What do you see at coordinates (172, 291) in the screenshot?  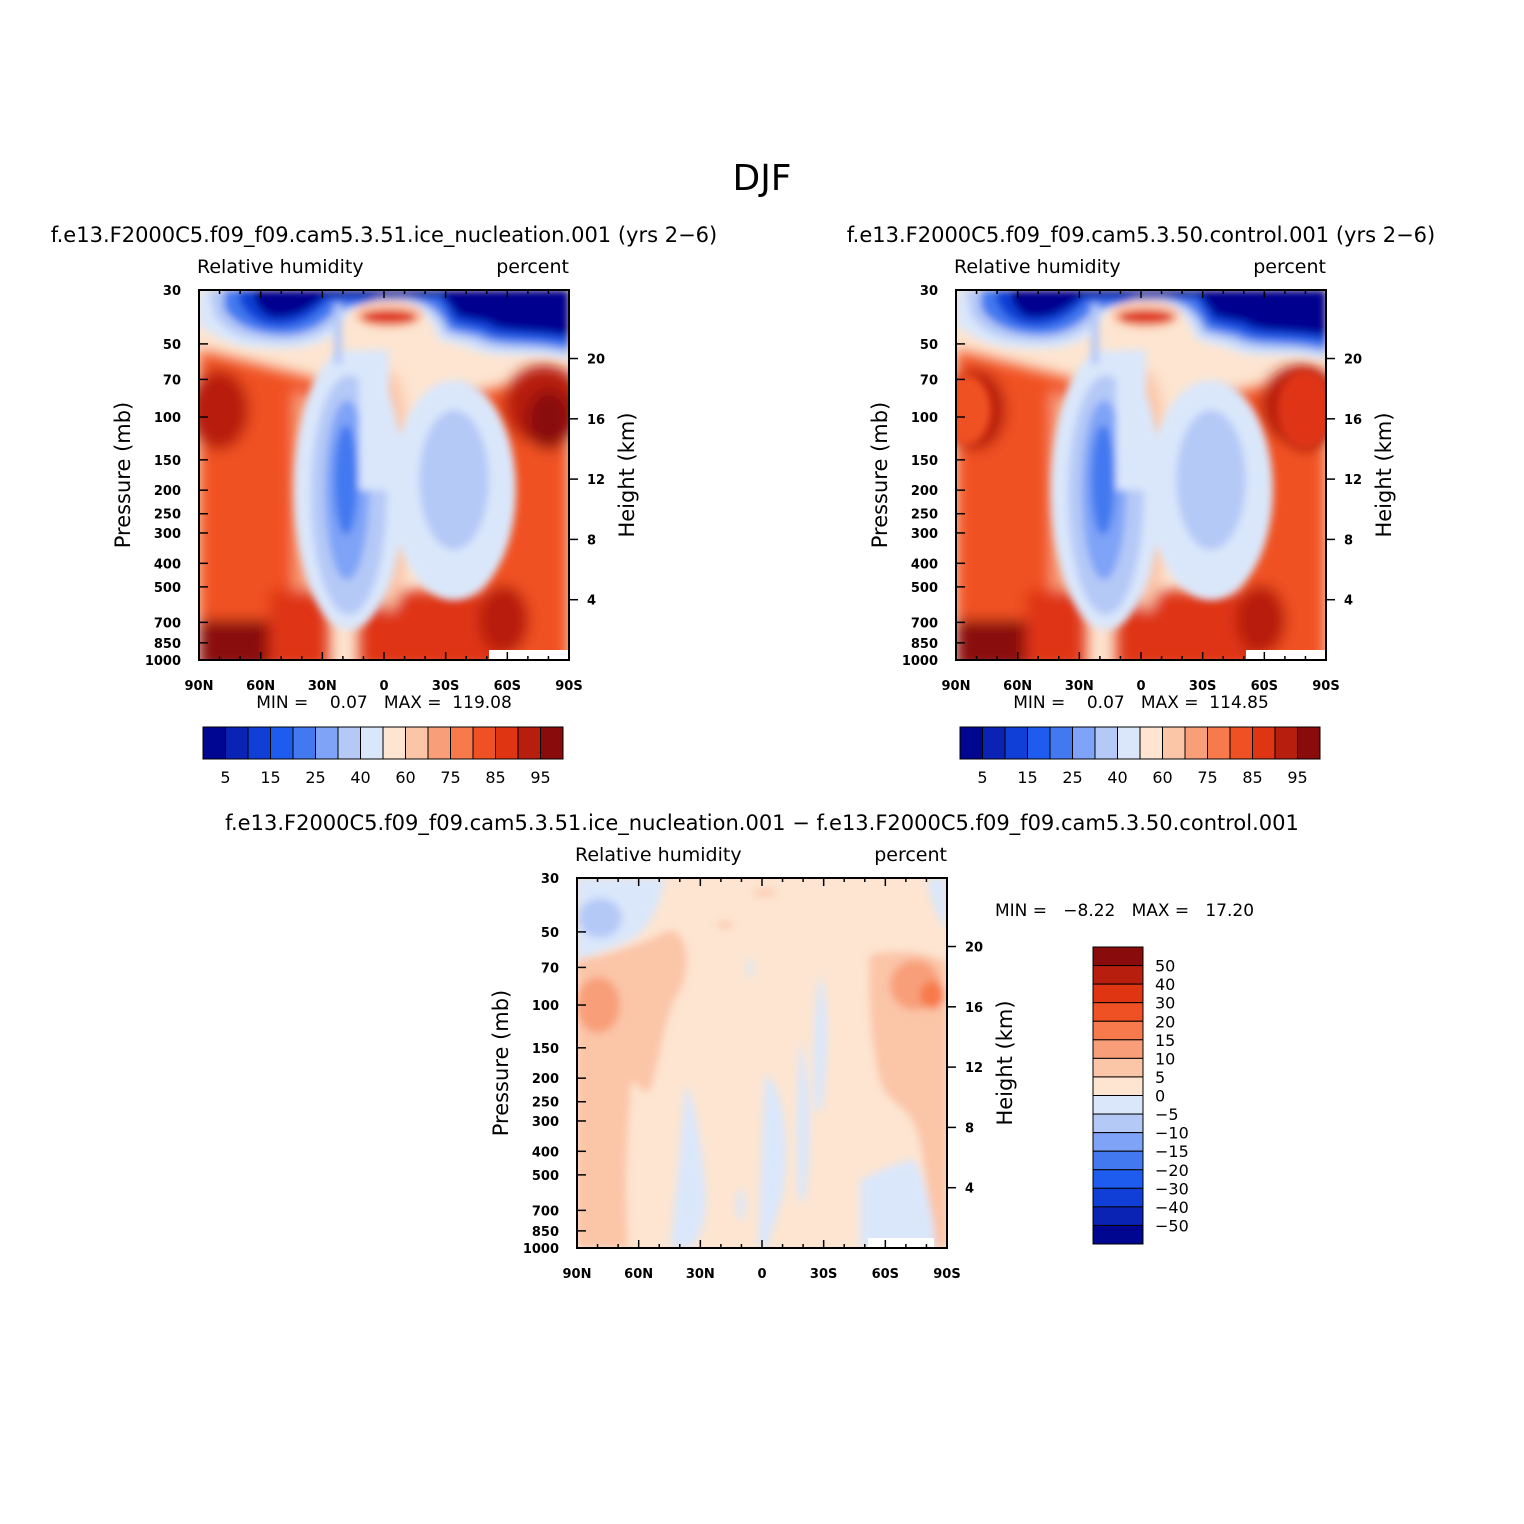 I see `y-tick-label: 30` at bounding box center [172, 291].